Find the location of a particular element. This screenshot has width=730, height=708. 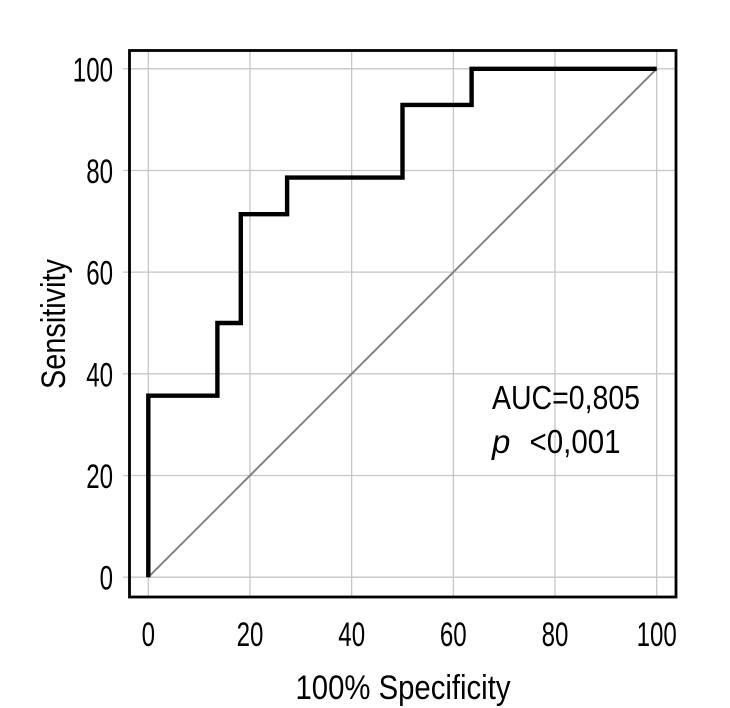

y-tick-label: 60 is located at coordinates (99, 274).